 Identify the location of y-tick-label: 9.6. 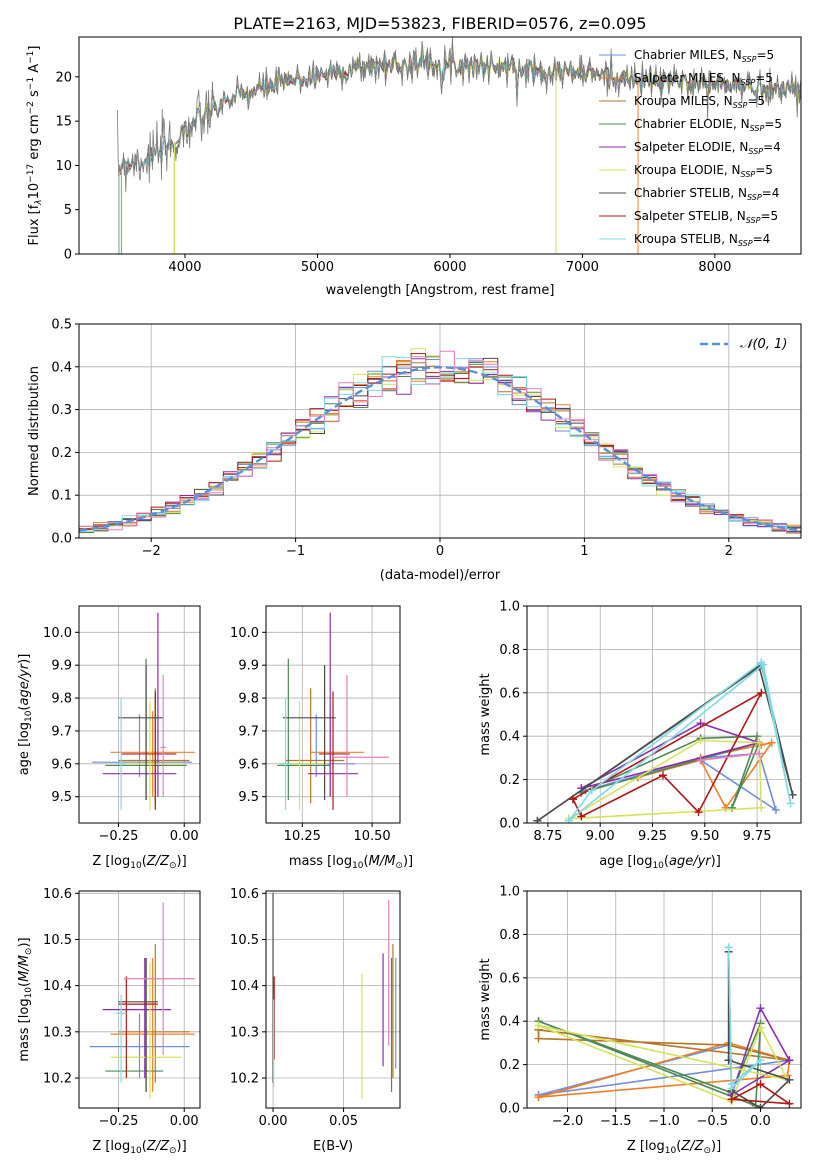
(61, 764).